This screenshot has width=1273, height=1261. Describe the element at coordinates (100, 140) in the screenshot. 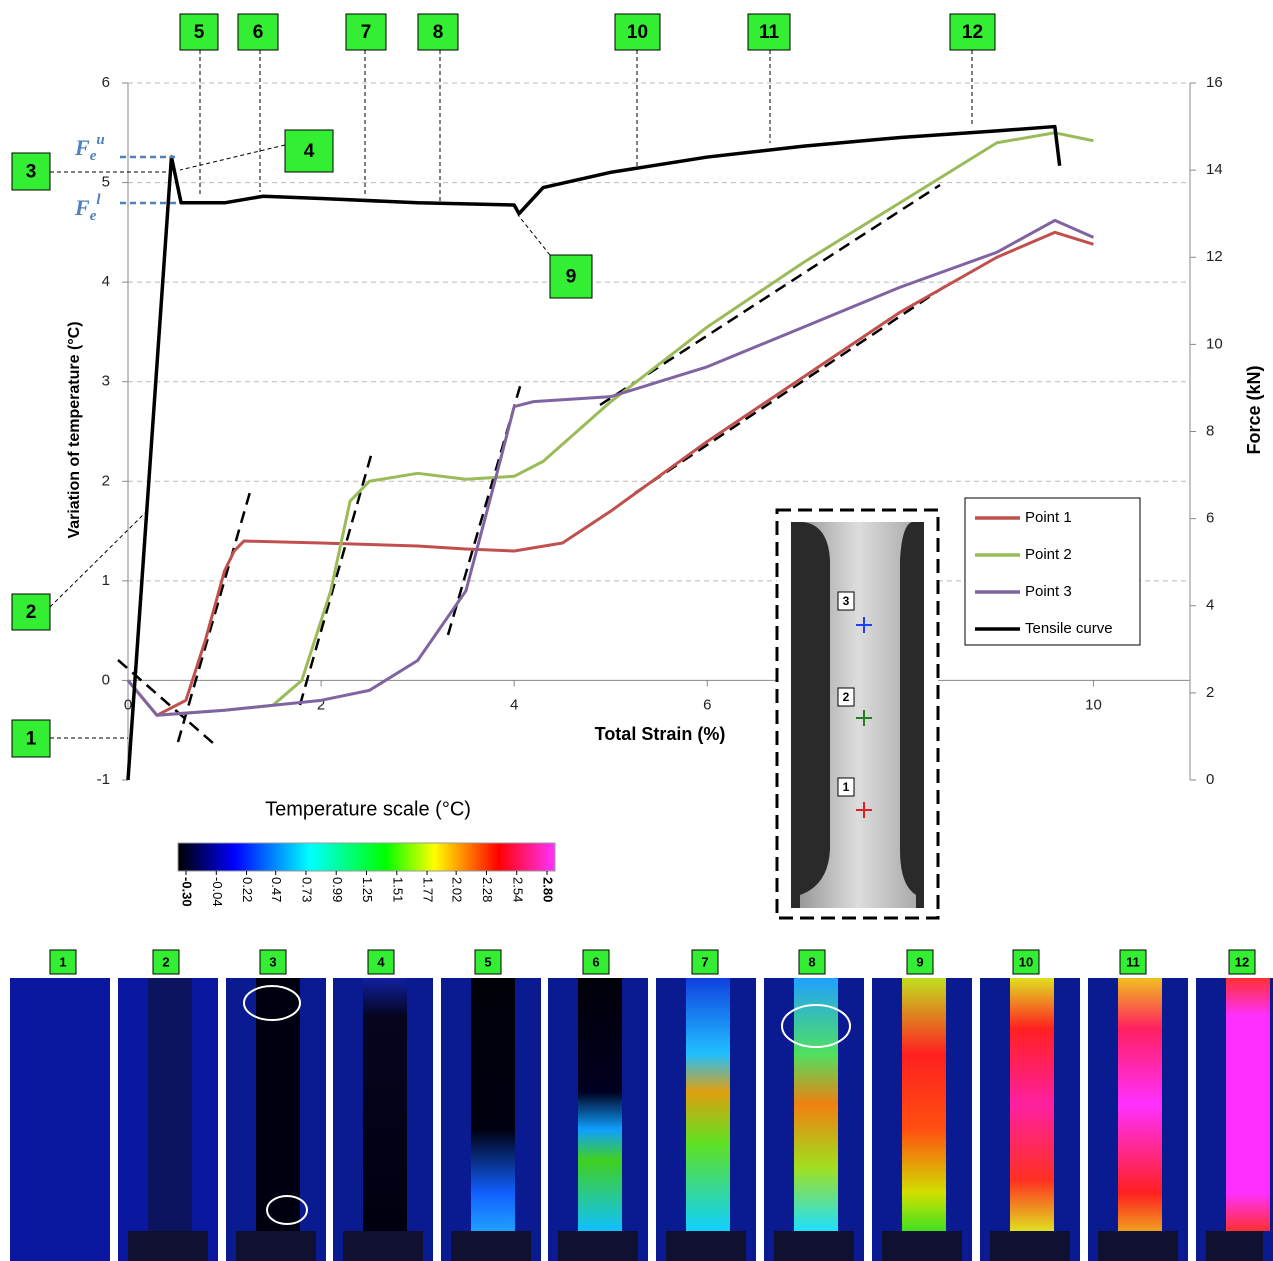

I see `force-label-part: u` at that location.